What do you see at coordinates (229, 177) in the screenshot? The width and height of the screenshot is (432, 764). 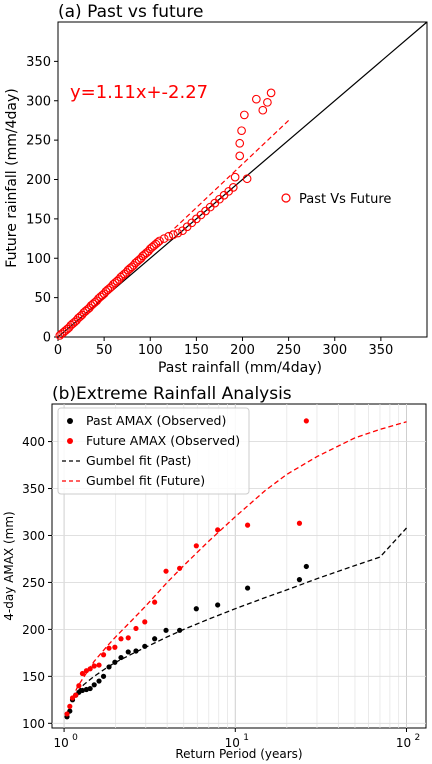 I see `regression-fit-line` at bounding box center [229, 177].